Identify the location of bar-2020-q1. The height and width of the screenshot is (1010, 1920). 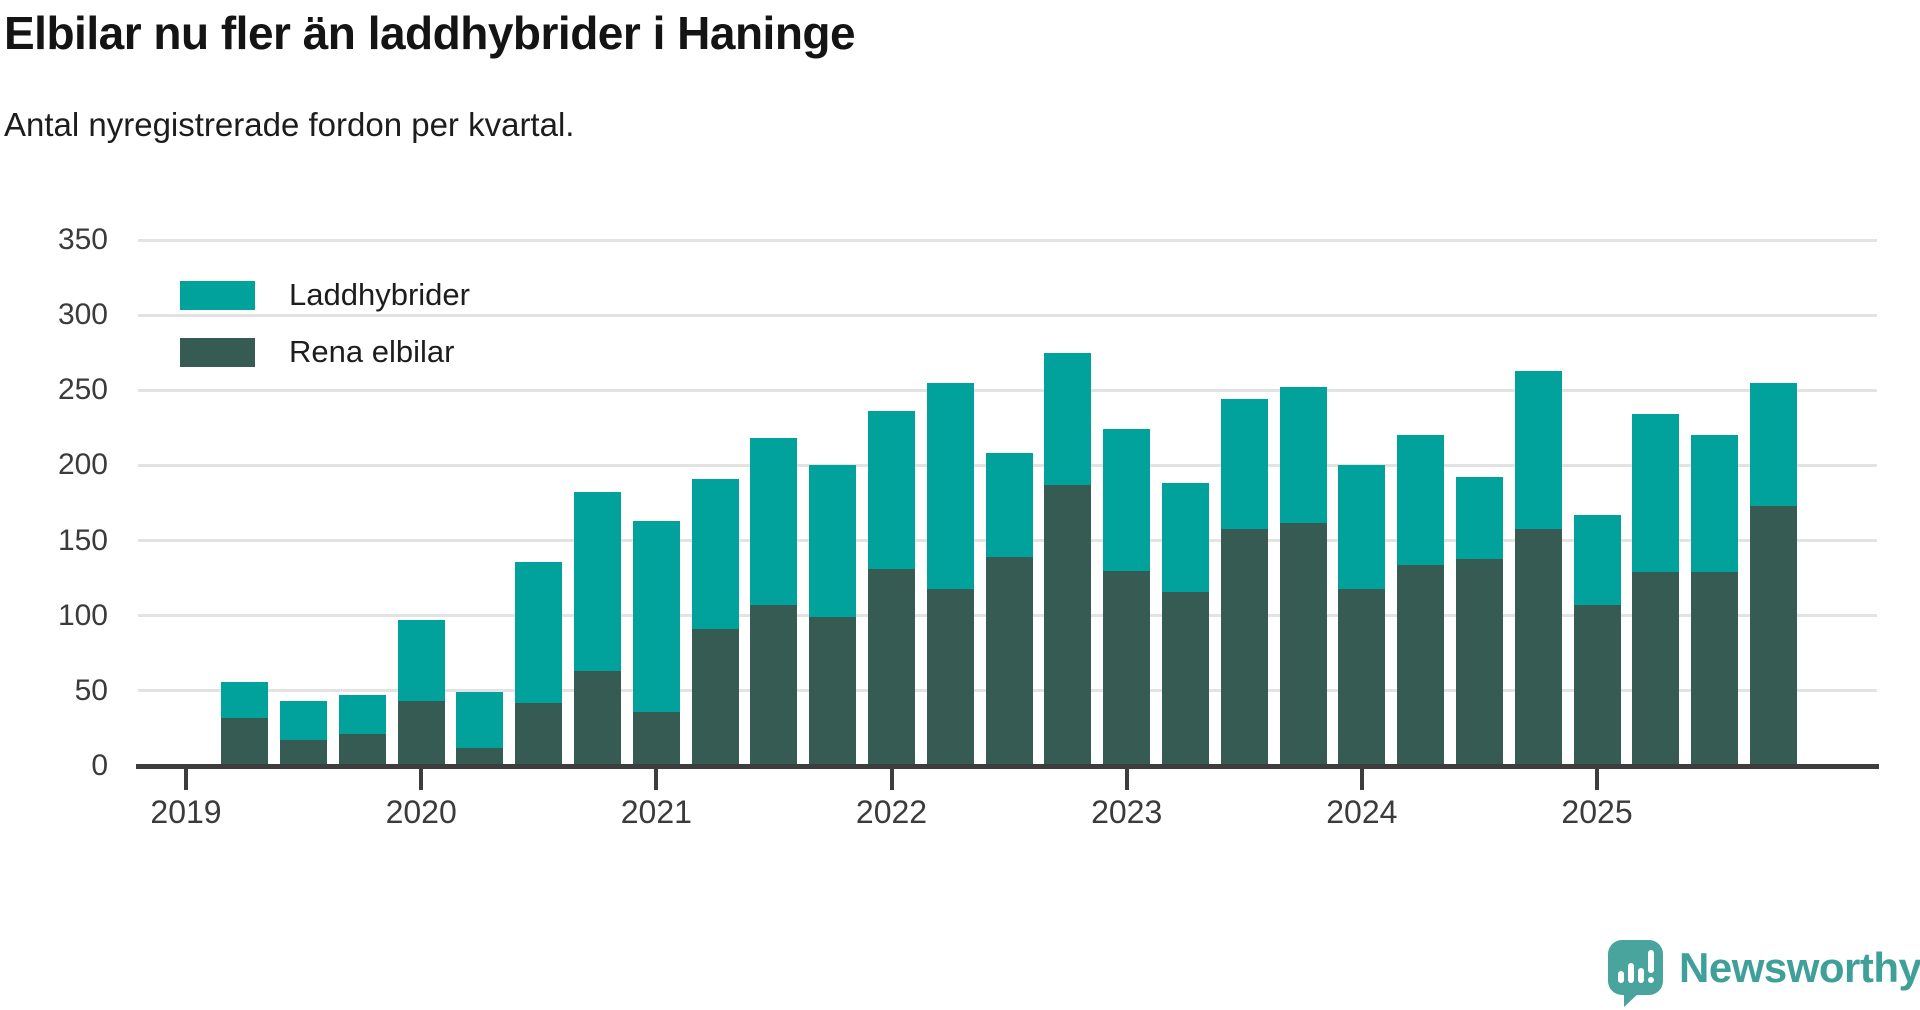
(421, 693).